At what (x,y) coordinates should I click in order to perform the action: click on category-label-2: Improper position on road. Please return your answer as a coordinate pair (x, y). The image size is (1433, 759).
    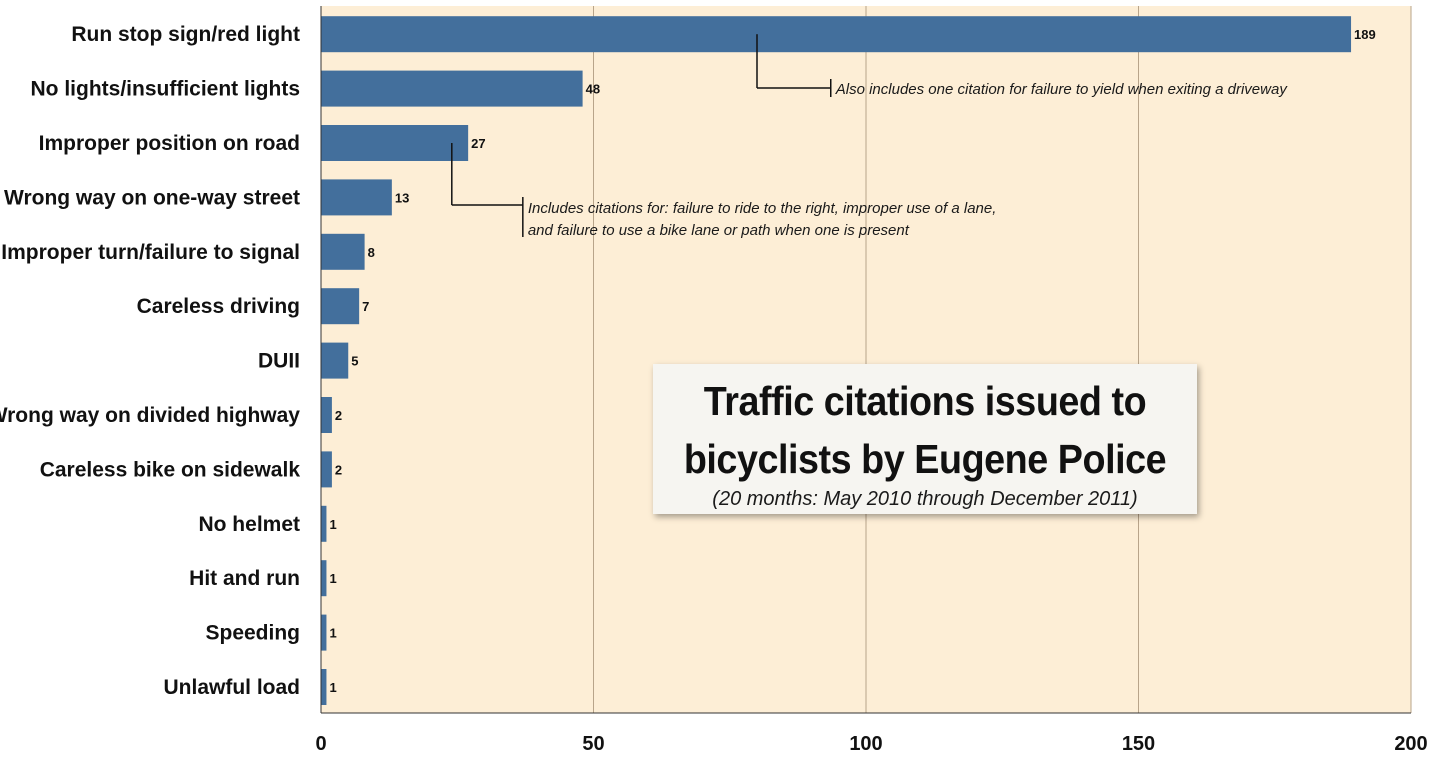
    Looking at the image, I should click on (169, 143).